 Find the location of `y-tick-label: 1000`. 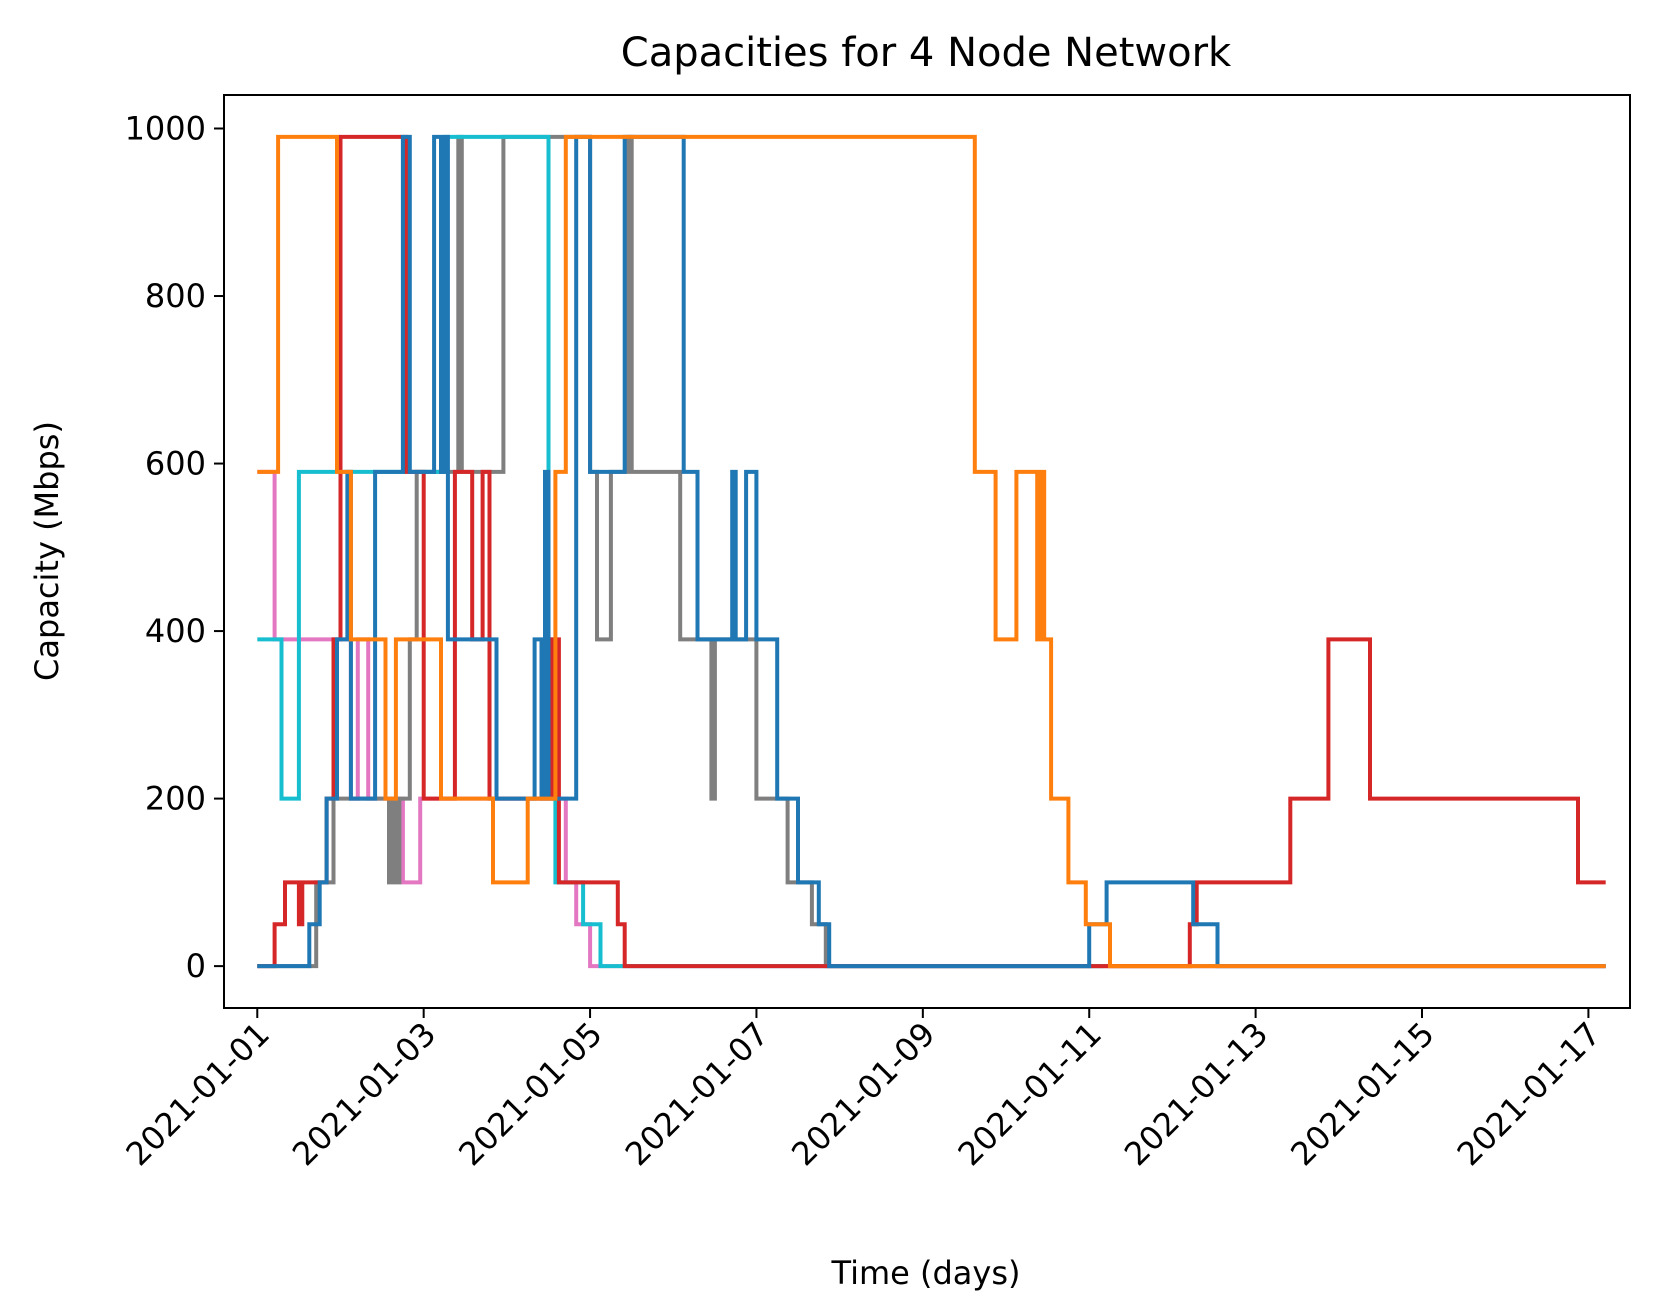

y-tick-label: 1000 is located at coordinates (165, 129).